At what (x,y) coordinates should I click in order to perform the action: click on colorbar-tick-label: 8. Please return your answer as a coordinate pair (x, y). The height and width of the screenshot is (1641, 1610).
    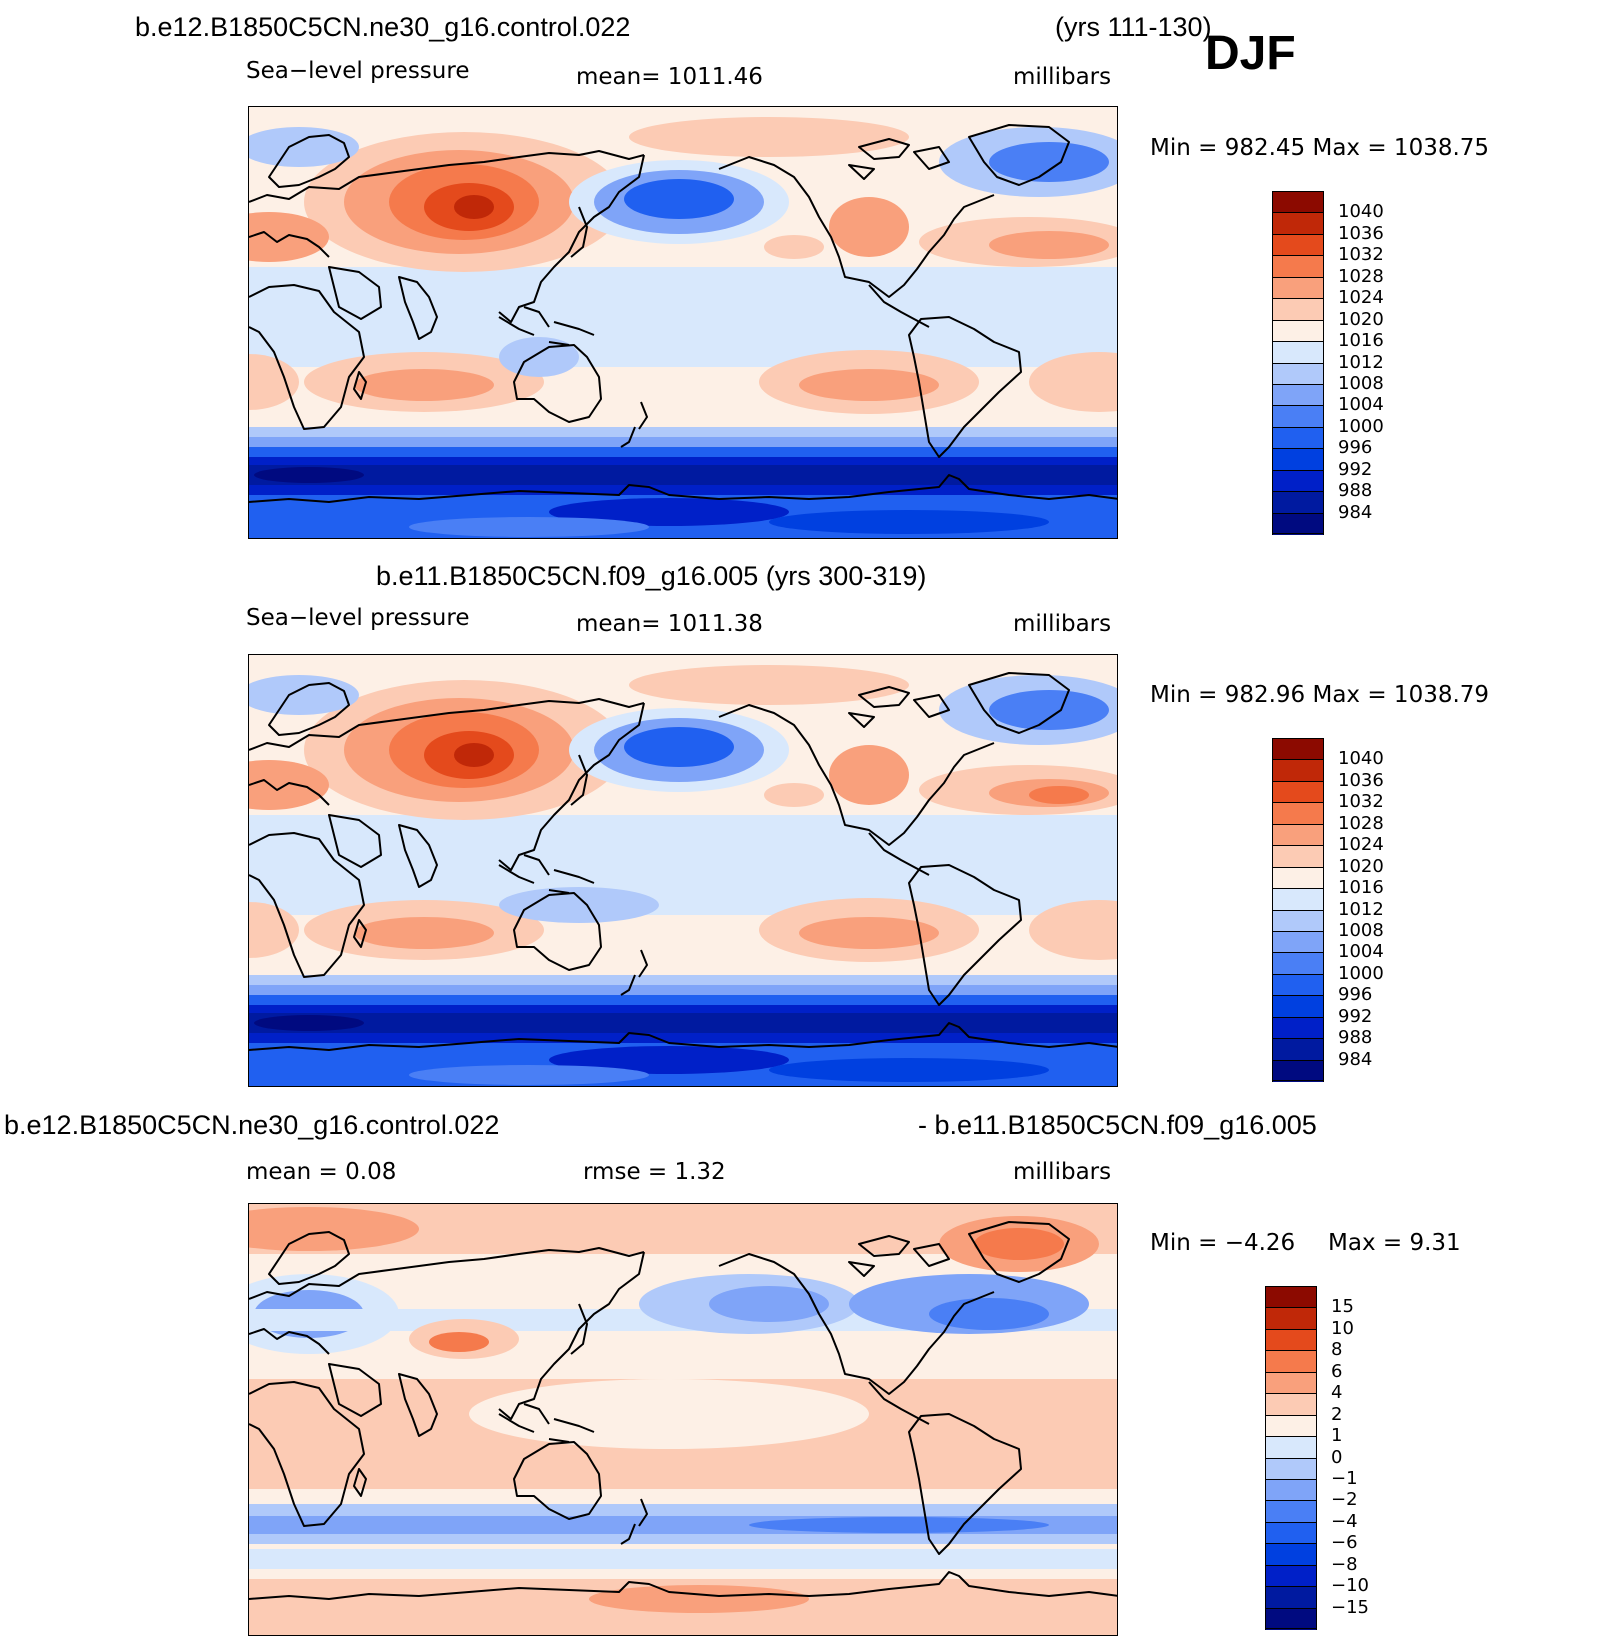
    Looking at the image, I should click on (1337, 1350).